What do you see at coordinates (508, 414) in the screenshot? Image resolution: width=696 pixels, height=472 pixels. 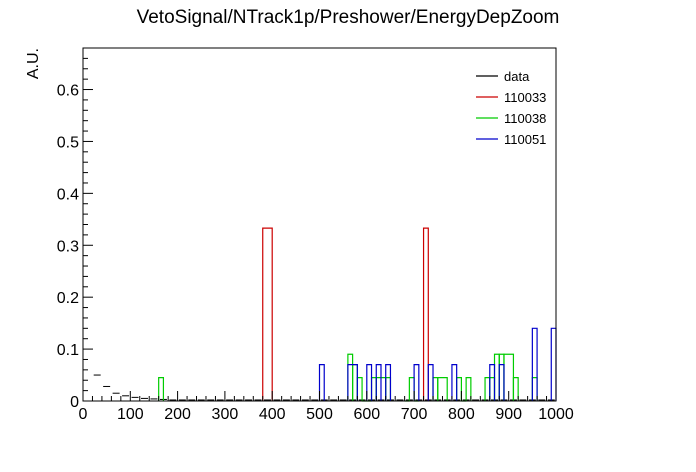 I see `x-tick-label: 900` at bounding box center [508, 414].